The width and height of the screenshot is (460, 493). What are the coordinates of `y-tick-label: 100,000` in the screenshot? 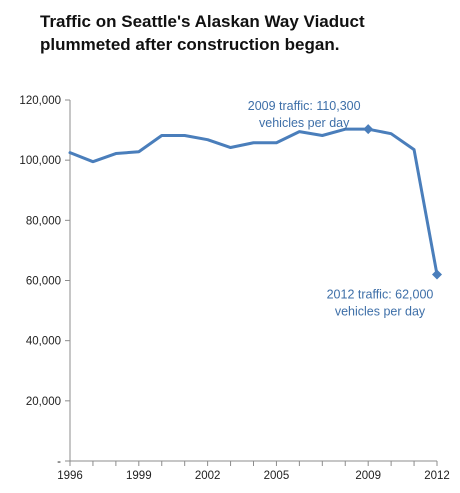 It's located at (40, 161).